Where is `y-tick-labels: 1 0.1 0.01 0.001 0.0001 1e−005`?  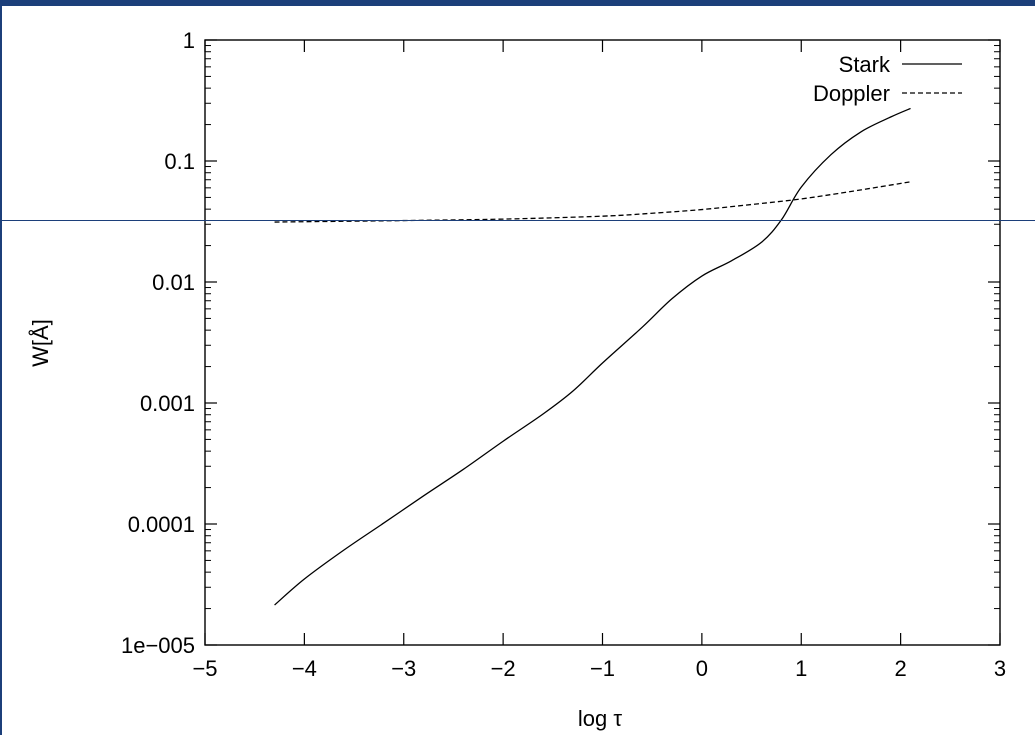
y-tick-labels: 1 0.1 0.01 0.001 0.0001 1e−005 is located at coordinates (158, 343).